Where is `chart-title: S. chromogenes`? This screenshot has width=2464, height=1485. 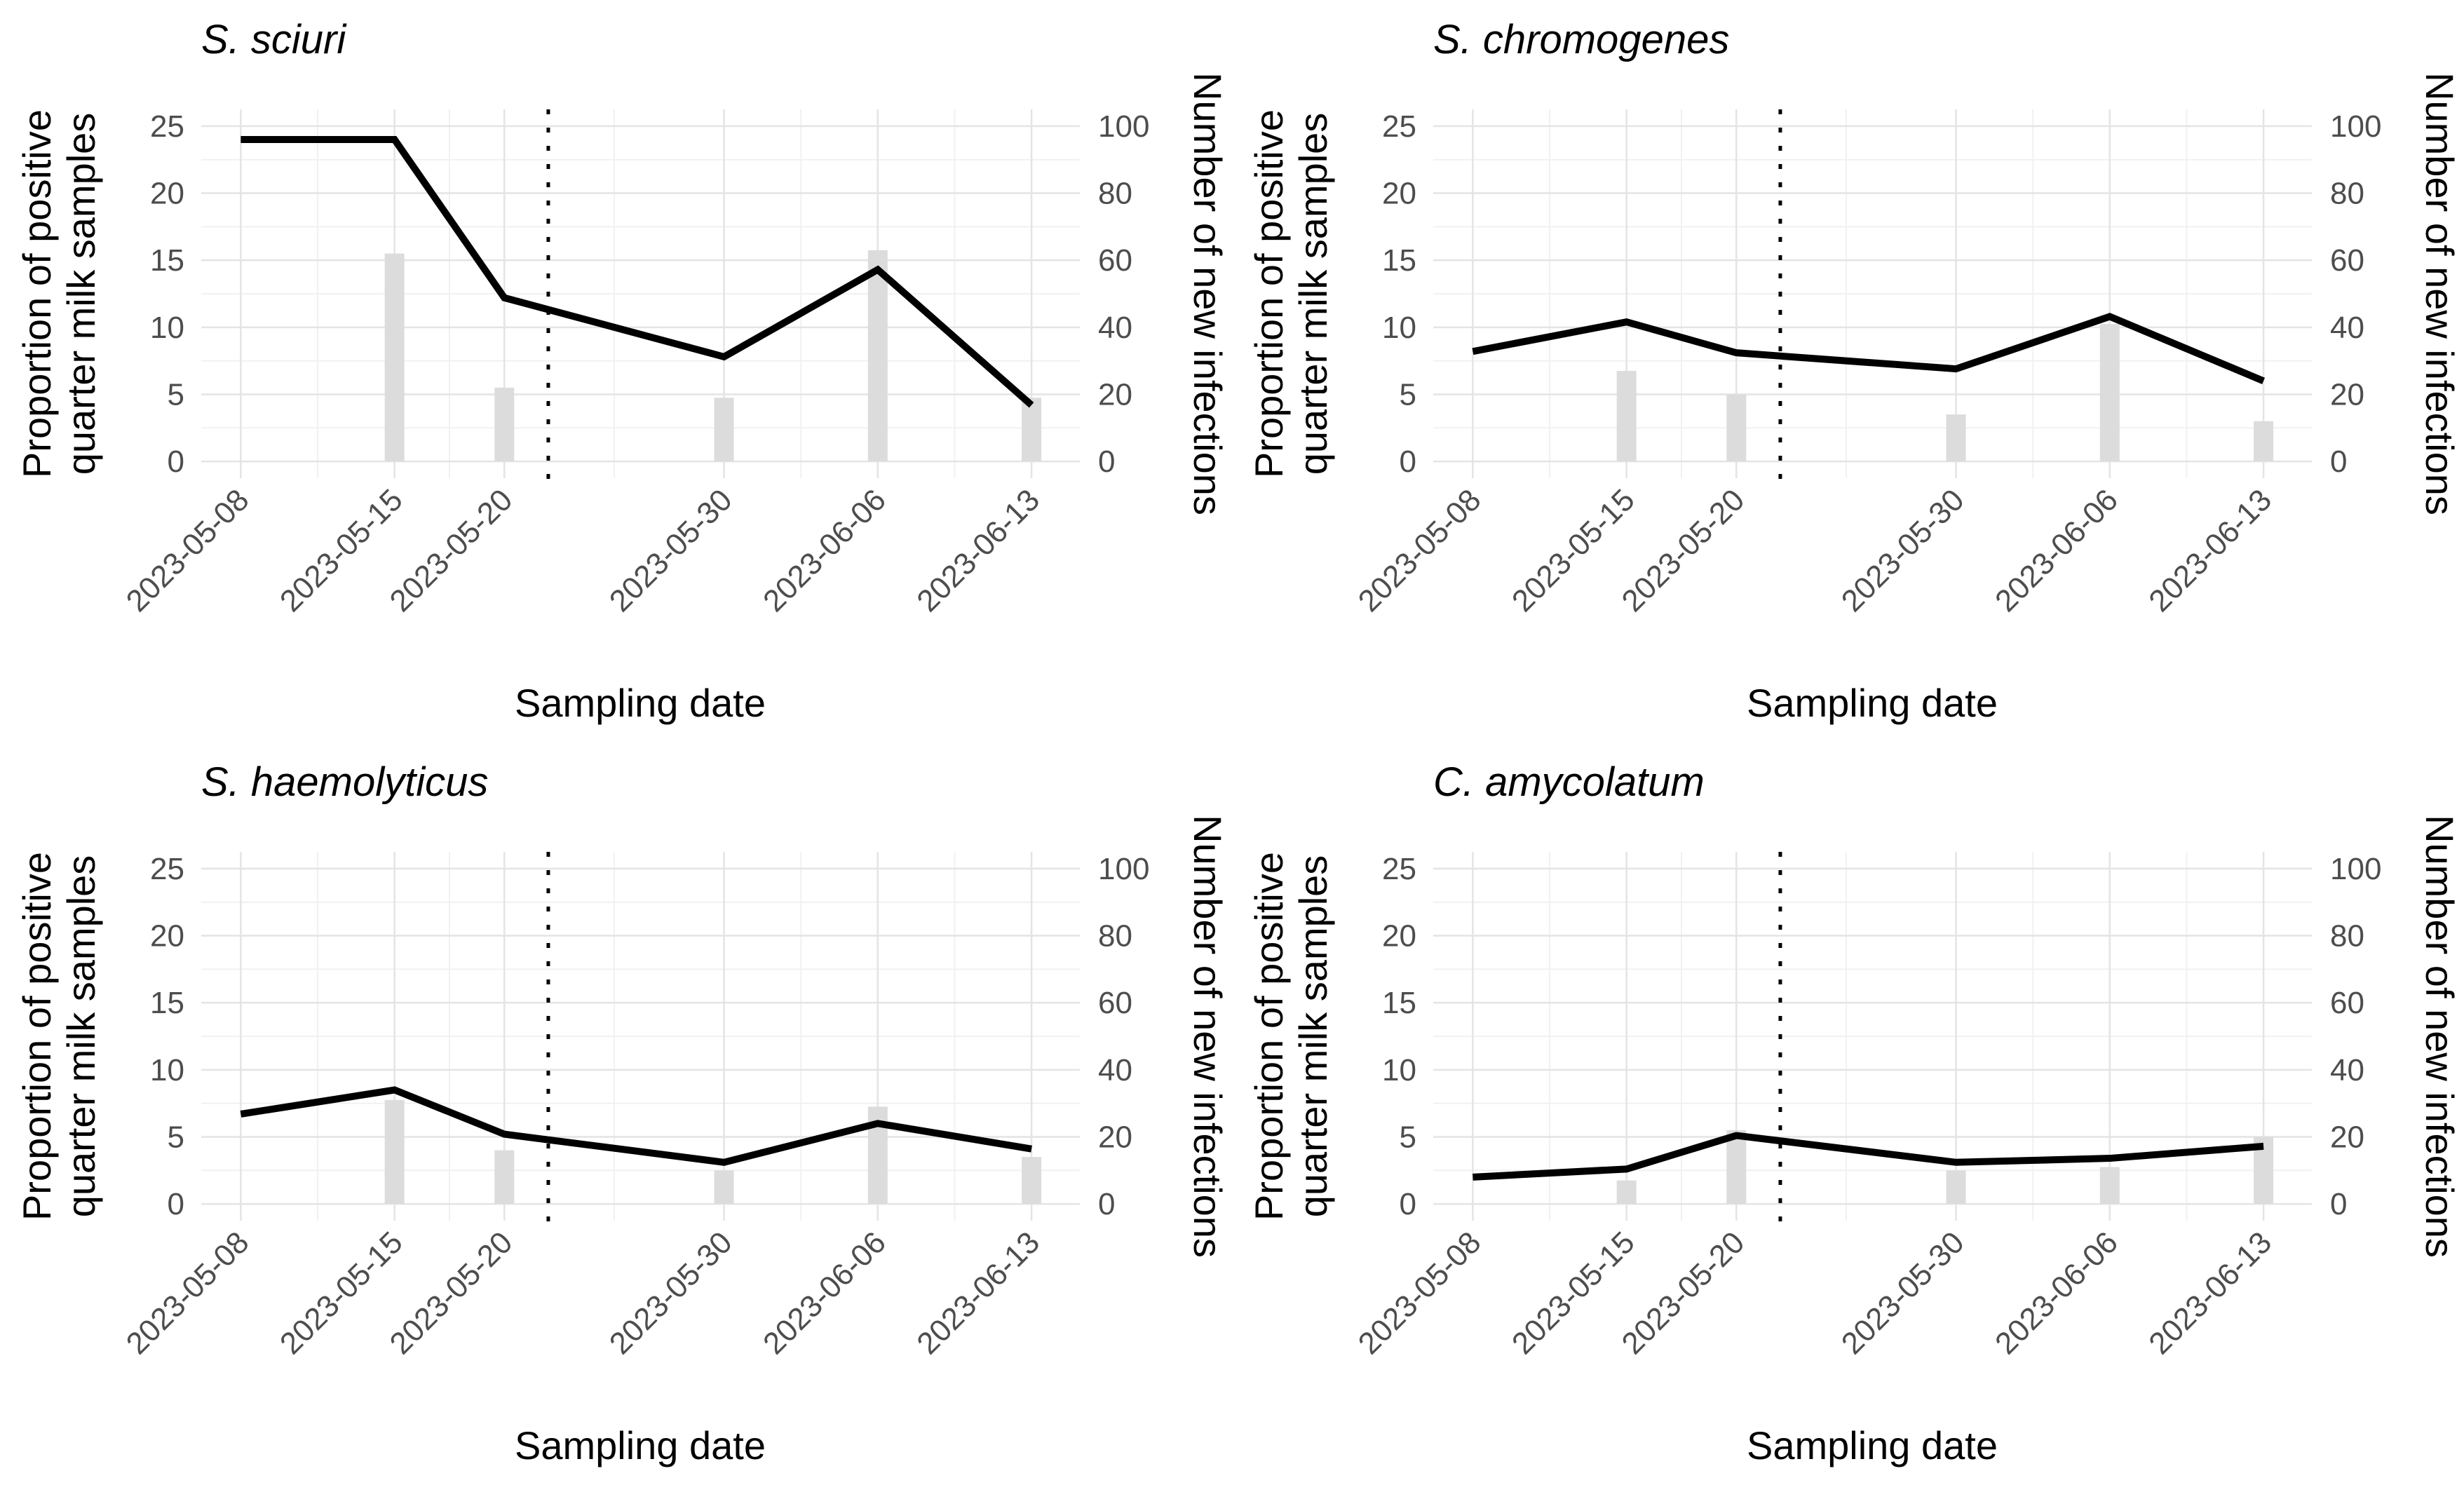 chart-title: S. chromogenes is located at coordinates (1581, 39).